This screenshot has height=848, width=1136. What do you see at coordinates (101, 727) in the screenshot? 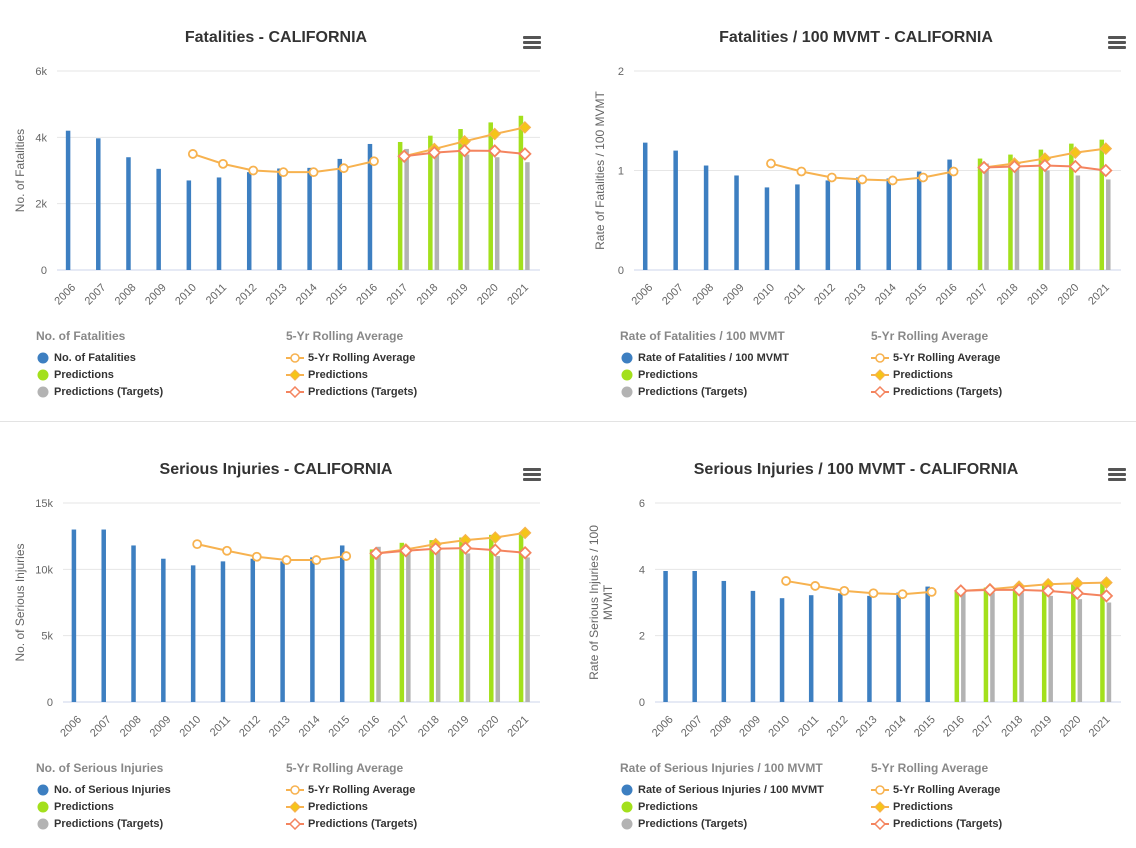
I see `x-tick-label: 2007` at bounding box center [101, 727].